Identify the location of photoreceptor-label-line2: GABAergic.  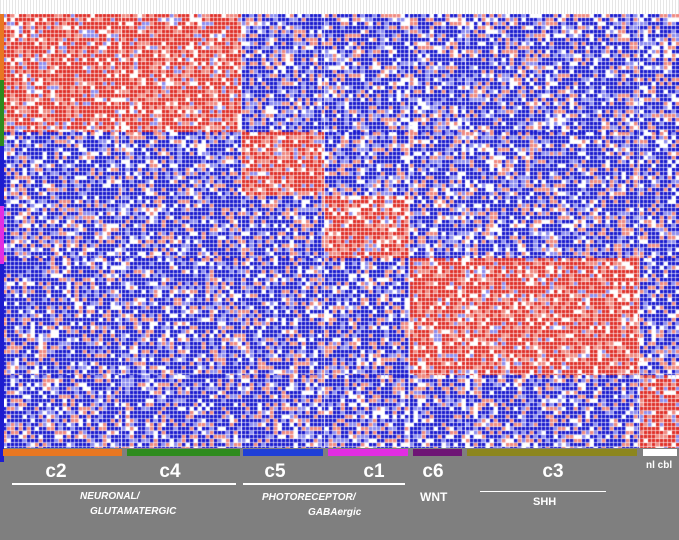
(335, 512).